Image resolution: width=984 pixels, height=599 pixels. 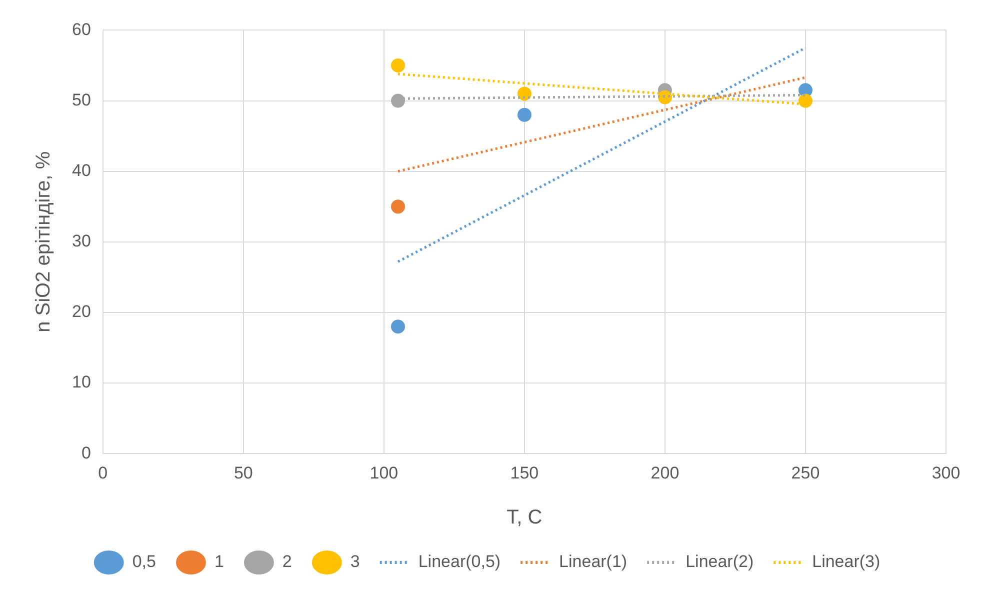 What do you see at coordinates (219, 562) in the screenshot?
I see `legend-label: 1` at bounding box center [219, 562].